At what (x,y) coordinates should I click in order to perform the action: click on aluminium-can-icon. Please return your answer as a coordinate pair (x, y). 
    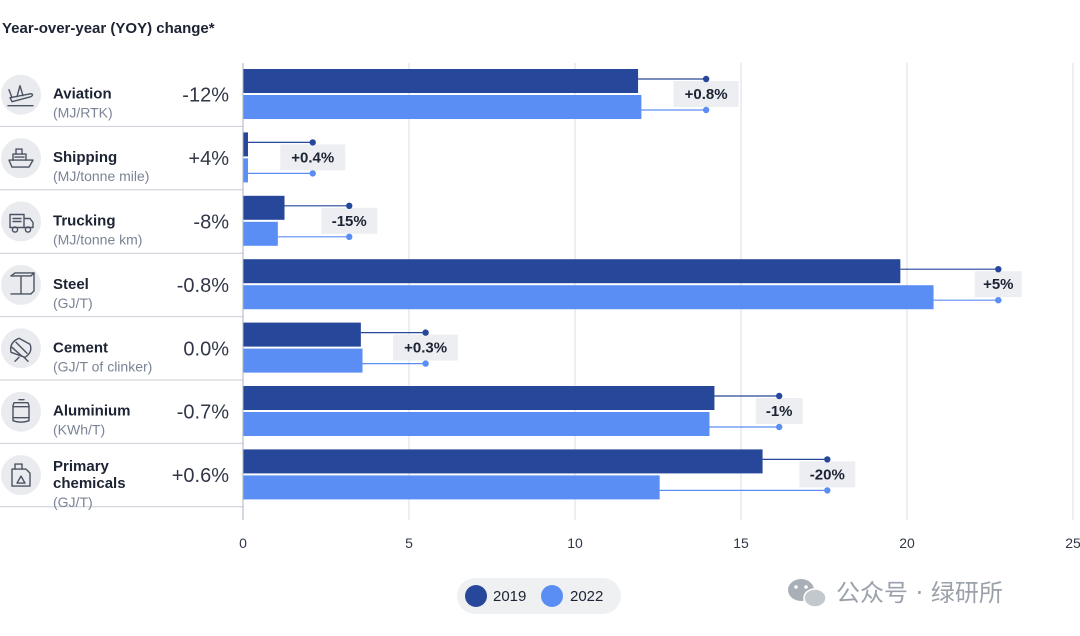
    Looking at the image, I should click on (21, 411).